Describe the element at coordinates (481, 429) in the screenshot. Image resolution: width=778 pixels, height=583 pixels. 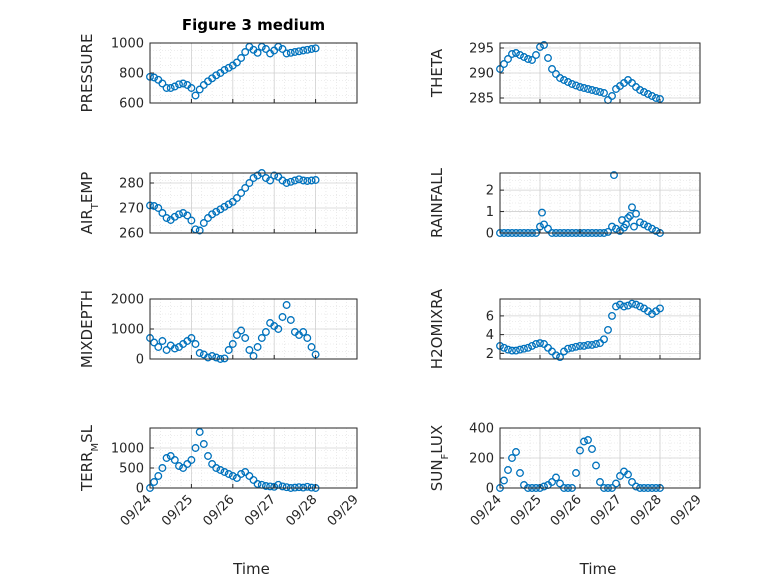
I see `y-tick-label: 400` at that location.